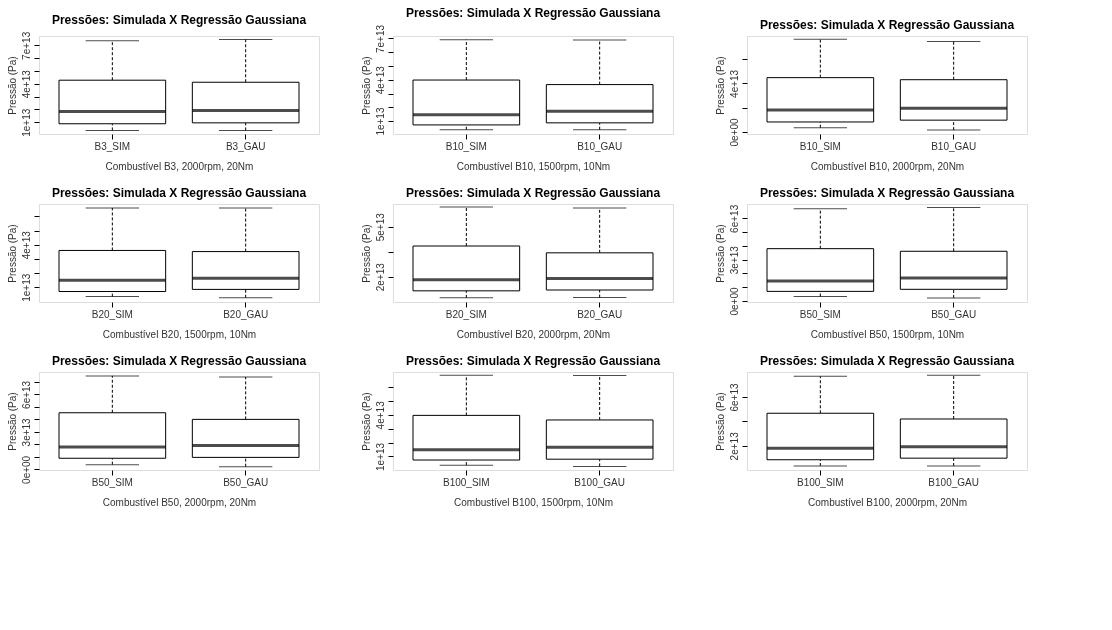 This screenshot has width=1112, height=630. What do you see at coordinates (245, 146) in the screenshot?
I see `x-tick-label: B3_GAU` at bounding box center [245, 146].